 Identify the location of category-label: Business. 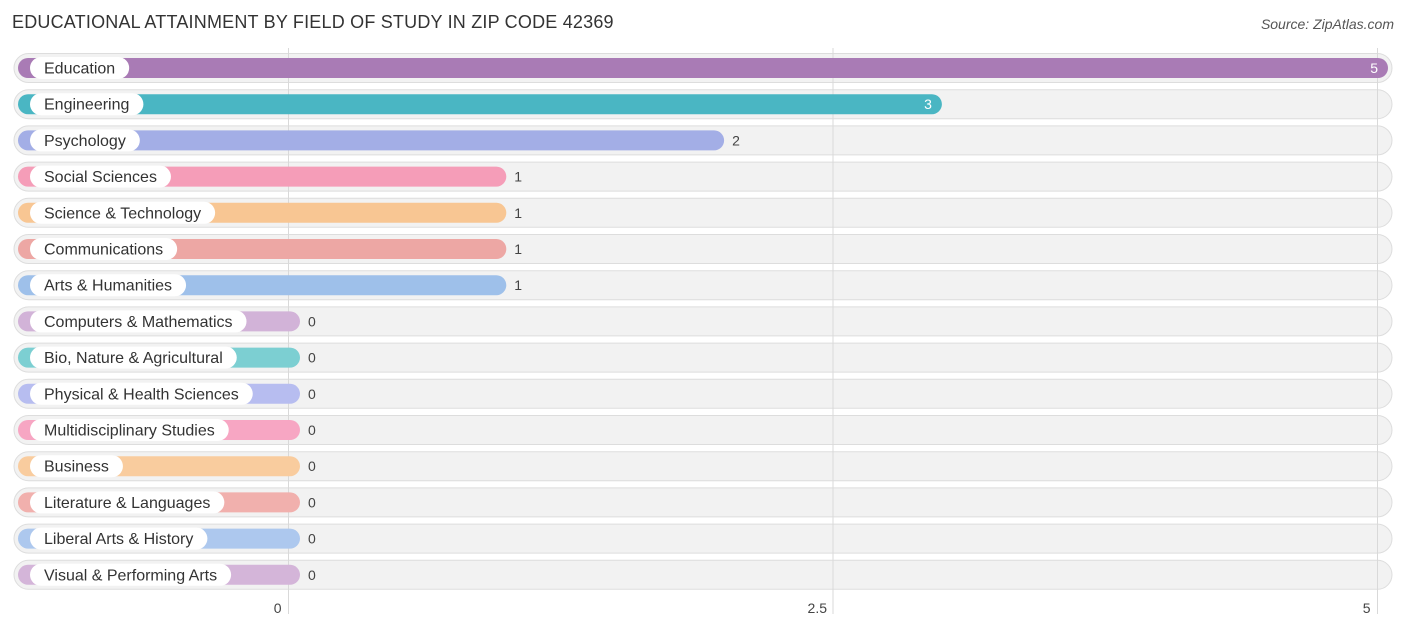
(76, 467).